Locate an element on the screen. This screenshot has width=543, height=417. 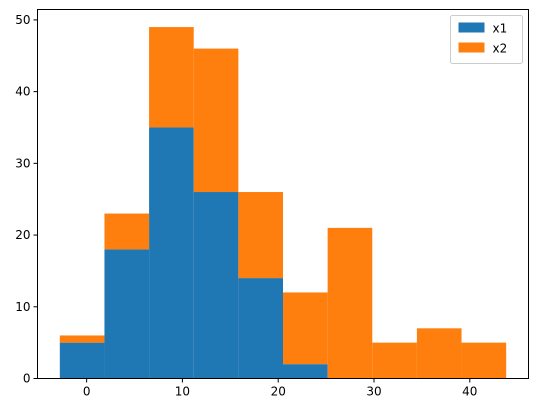
y-tick-label: 40 is located at coordinates (22, 92).